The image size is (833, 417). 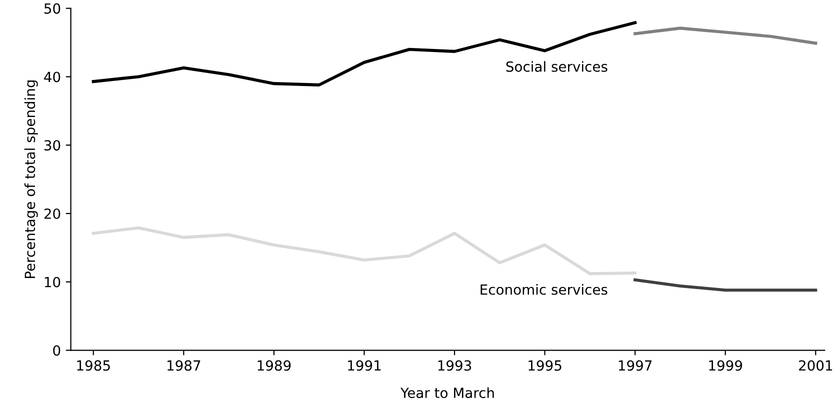 What do you see at coordinates (184, 365) in the screenshot?
I see `x-tick-label: 1987` at bounding box center [184, 365].